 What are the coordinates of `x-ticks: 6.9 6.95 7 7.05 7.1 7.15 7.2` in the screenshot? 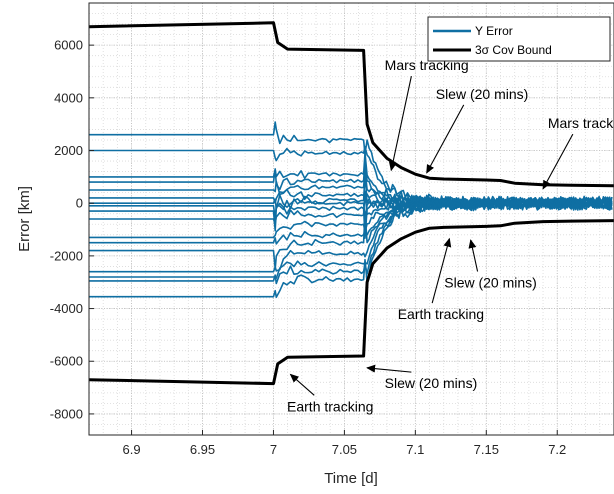 It's located at (344, 443).